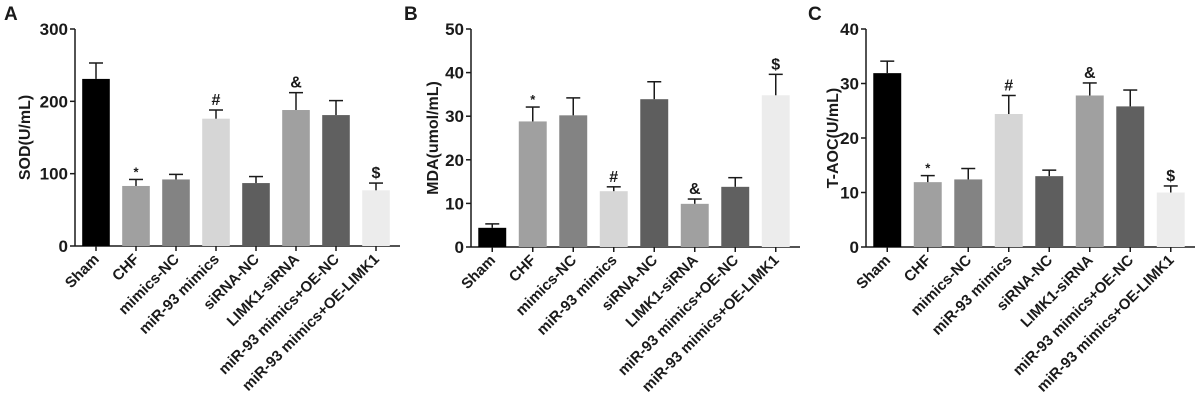  Describe the element at coordinates (411, 14) in the screenshot. I see `panel-letter: B` at that location.